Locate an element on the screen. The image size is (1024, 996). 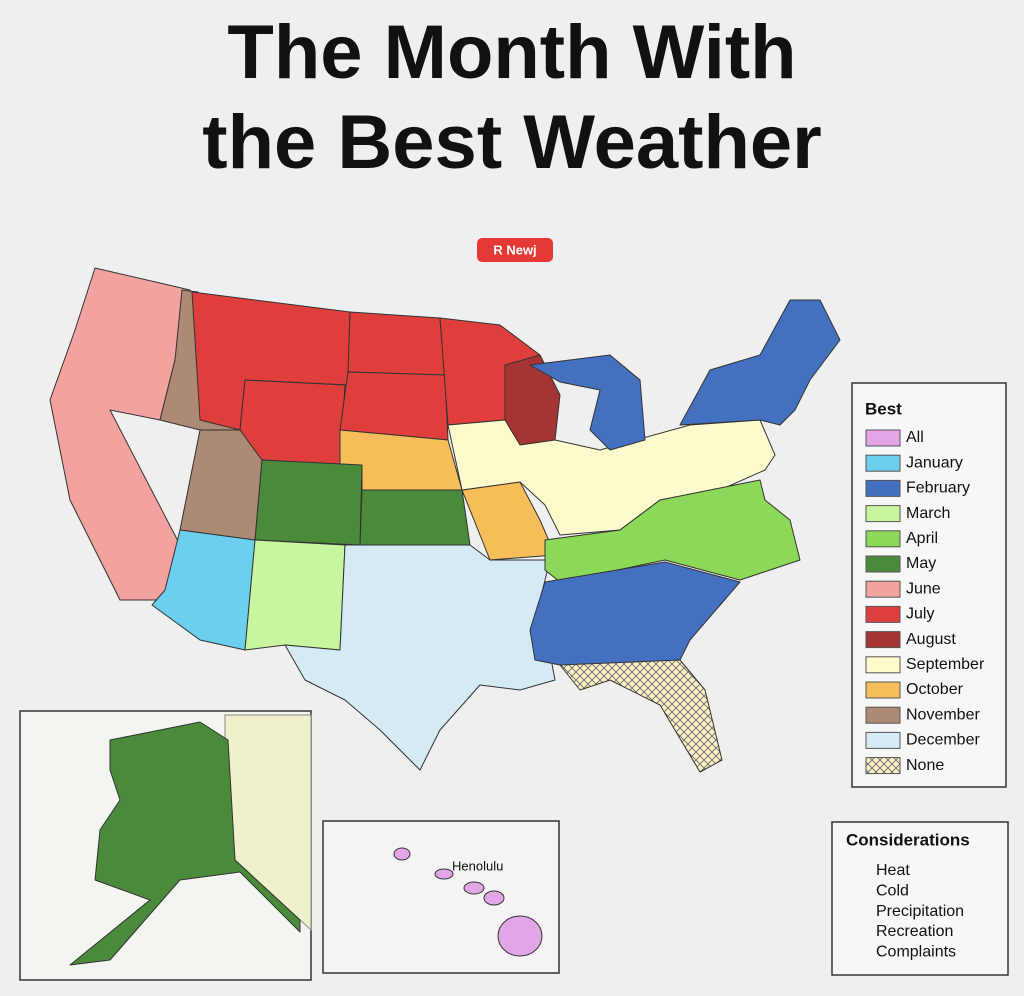
legend-title: Best is located at coordinates (883, 408).